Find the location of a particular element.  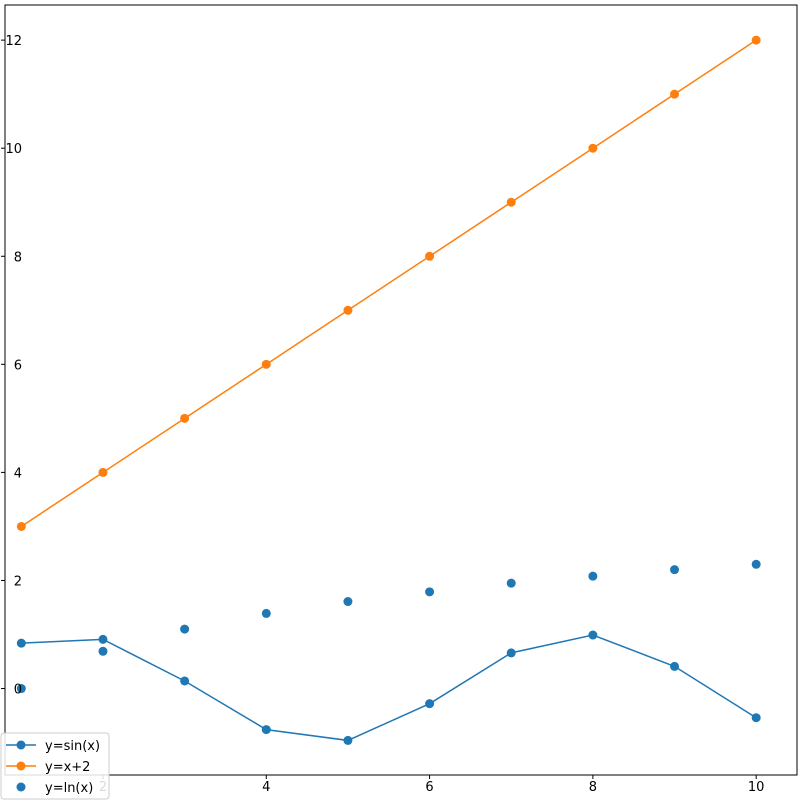

x-tick-label: 6 is located at coordinates (429, 787).